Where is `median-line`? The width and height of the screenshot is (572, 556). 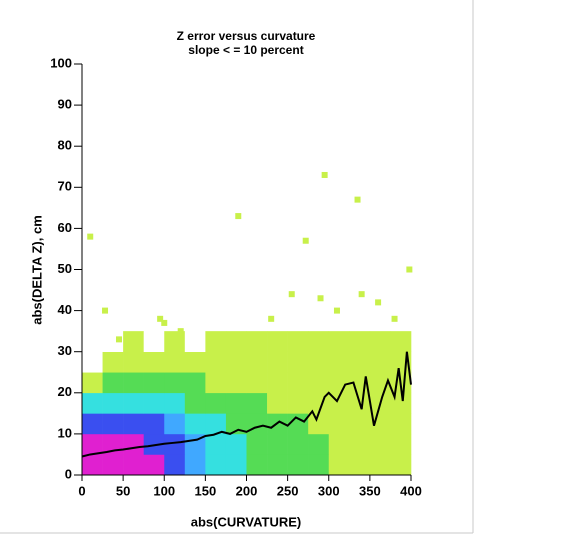 median-line is located at coordinates (246, 404).